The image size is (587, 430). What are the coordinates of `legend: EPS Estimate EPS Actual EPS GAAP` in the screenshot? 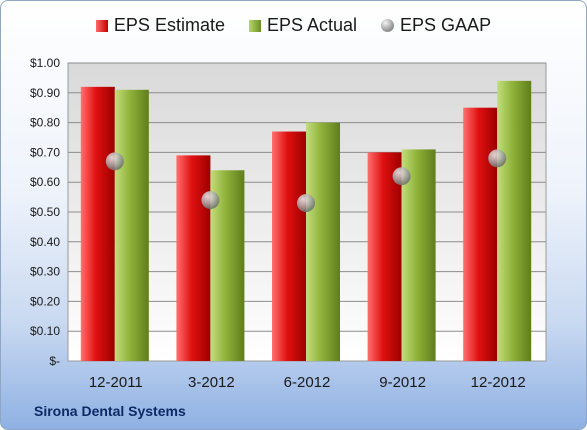 It's located at (293, 25).